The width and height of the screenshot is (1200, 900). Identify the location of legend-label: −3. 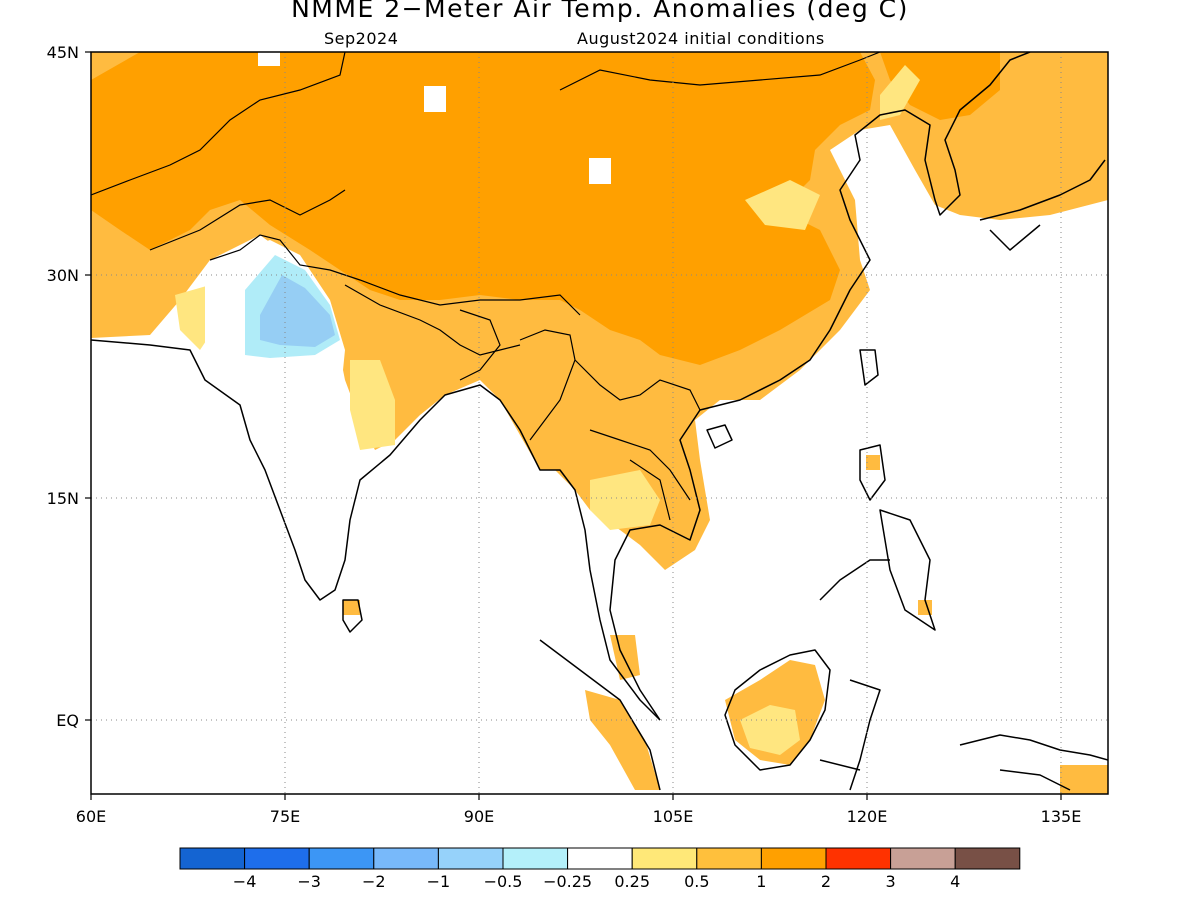
(309, 881).